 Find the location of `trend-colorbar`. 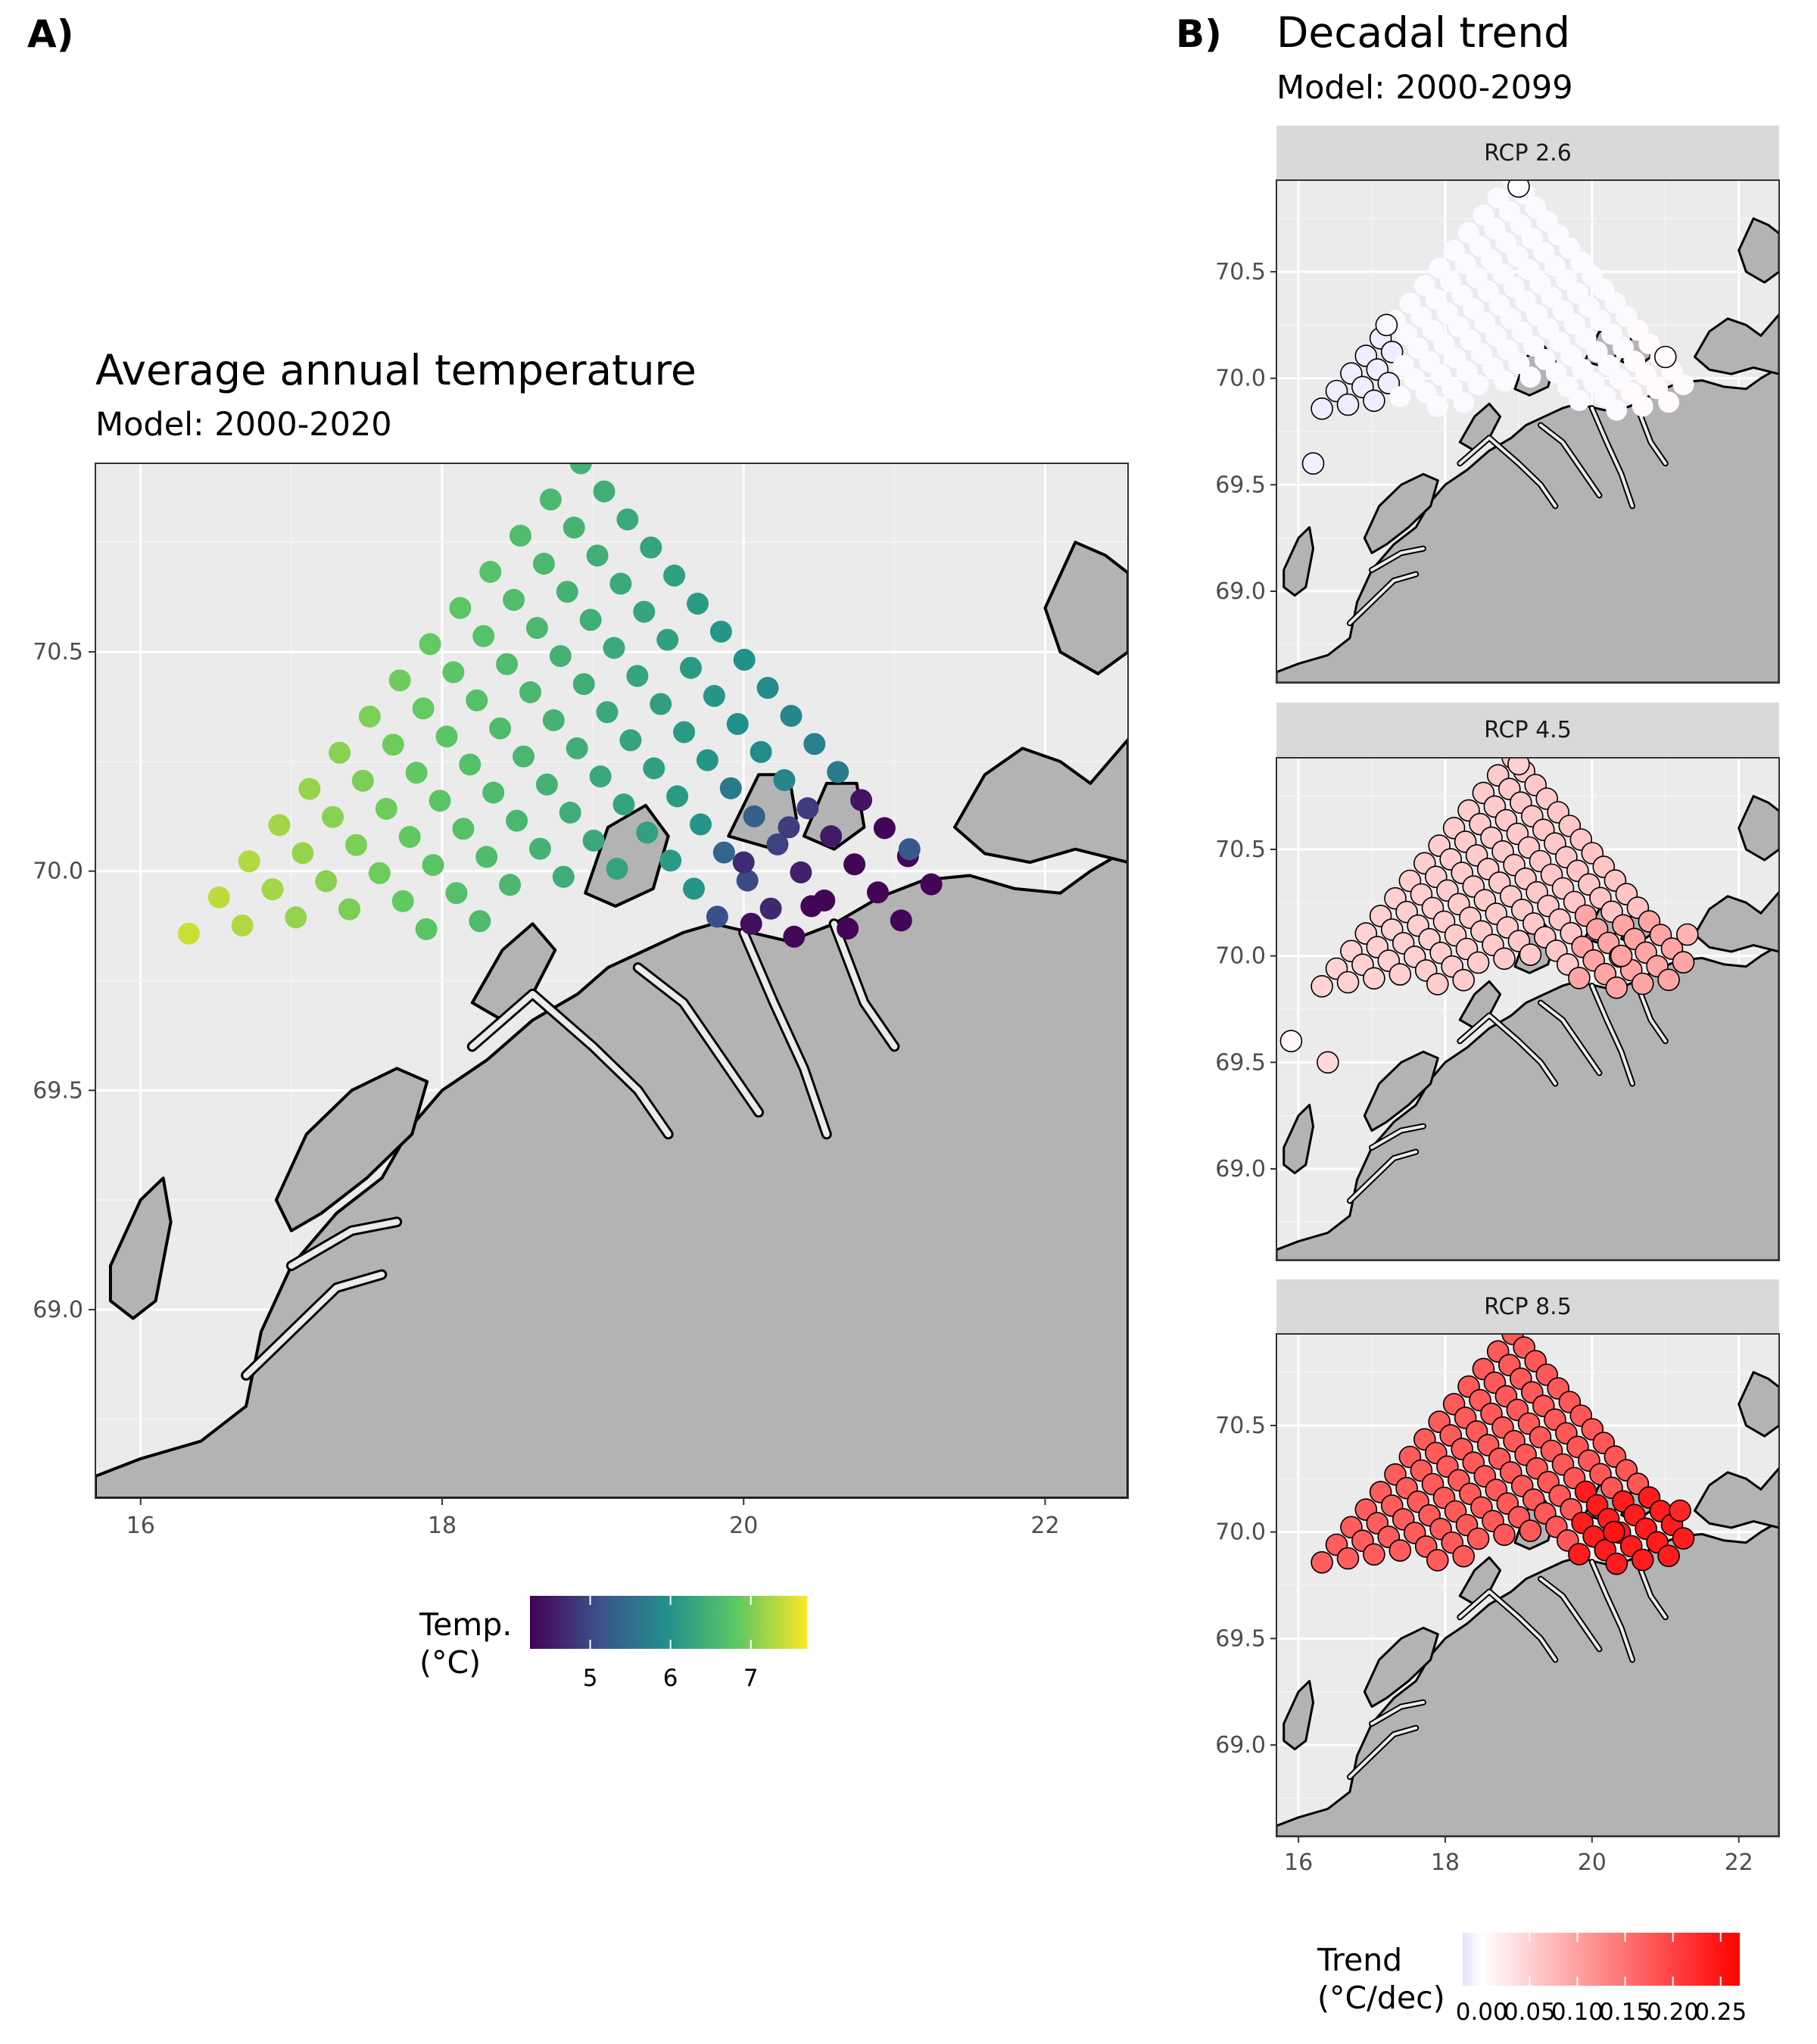

trend-colorbar is located at coordinates (1601, 1959).